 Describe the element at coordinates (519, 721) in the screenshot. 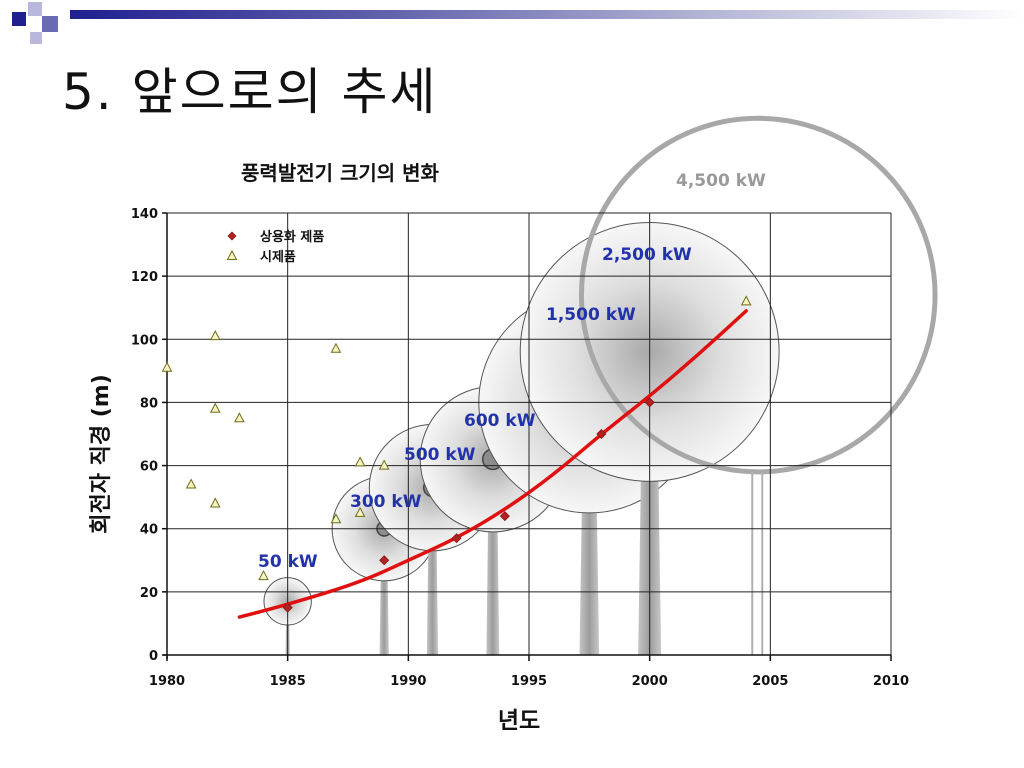

I see `x-axis-label: 년도` at that location.